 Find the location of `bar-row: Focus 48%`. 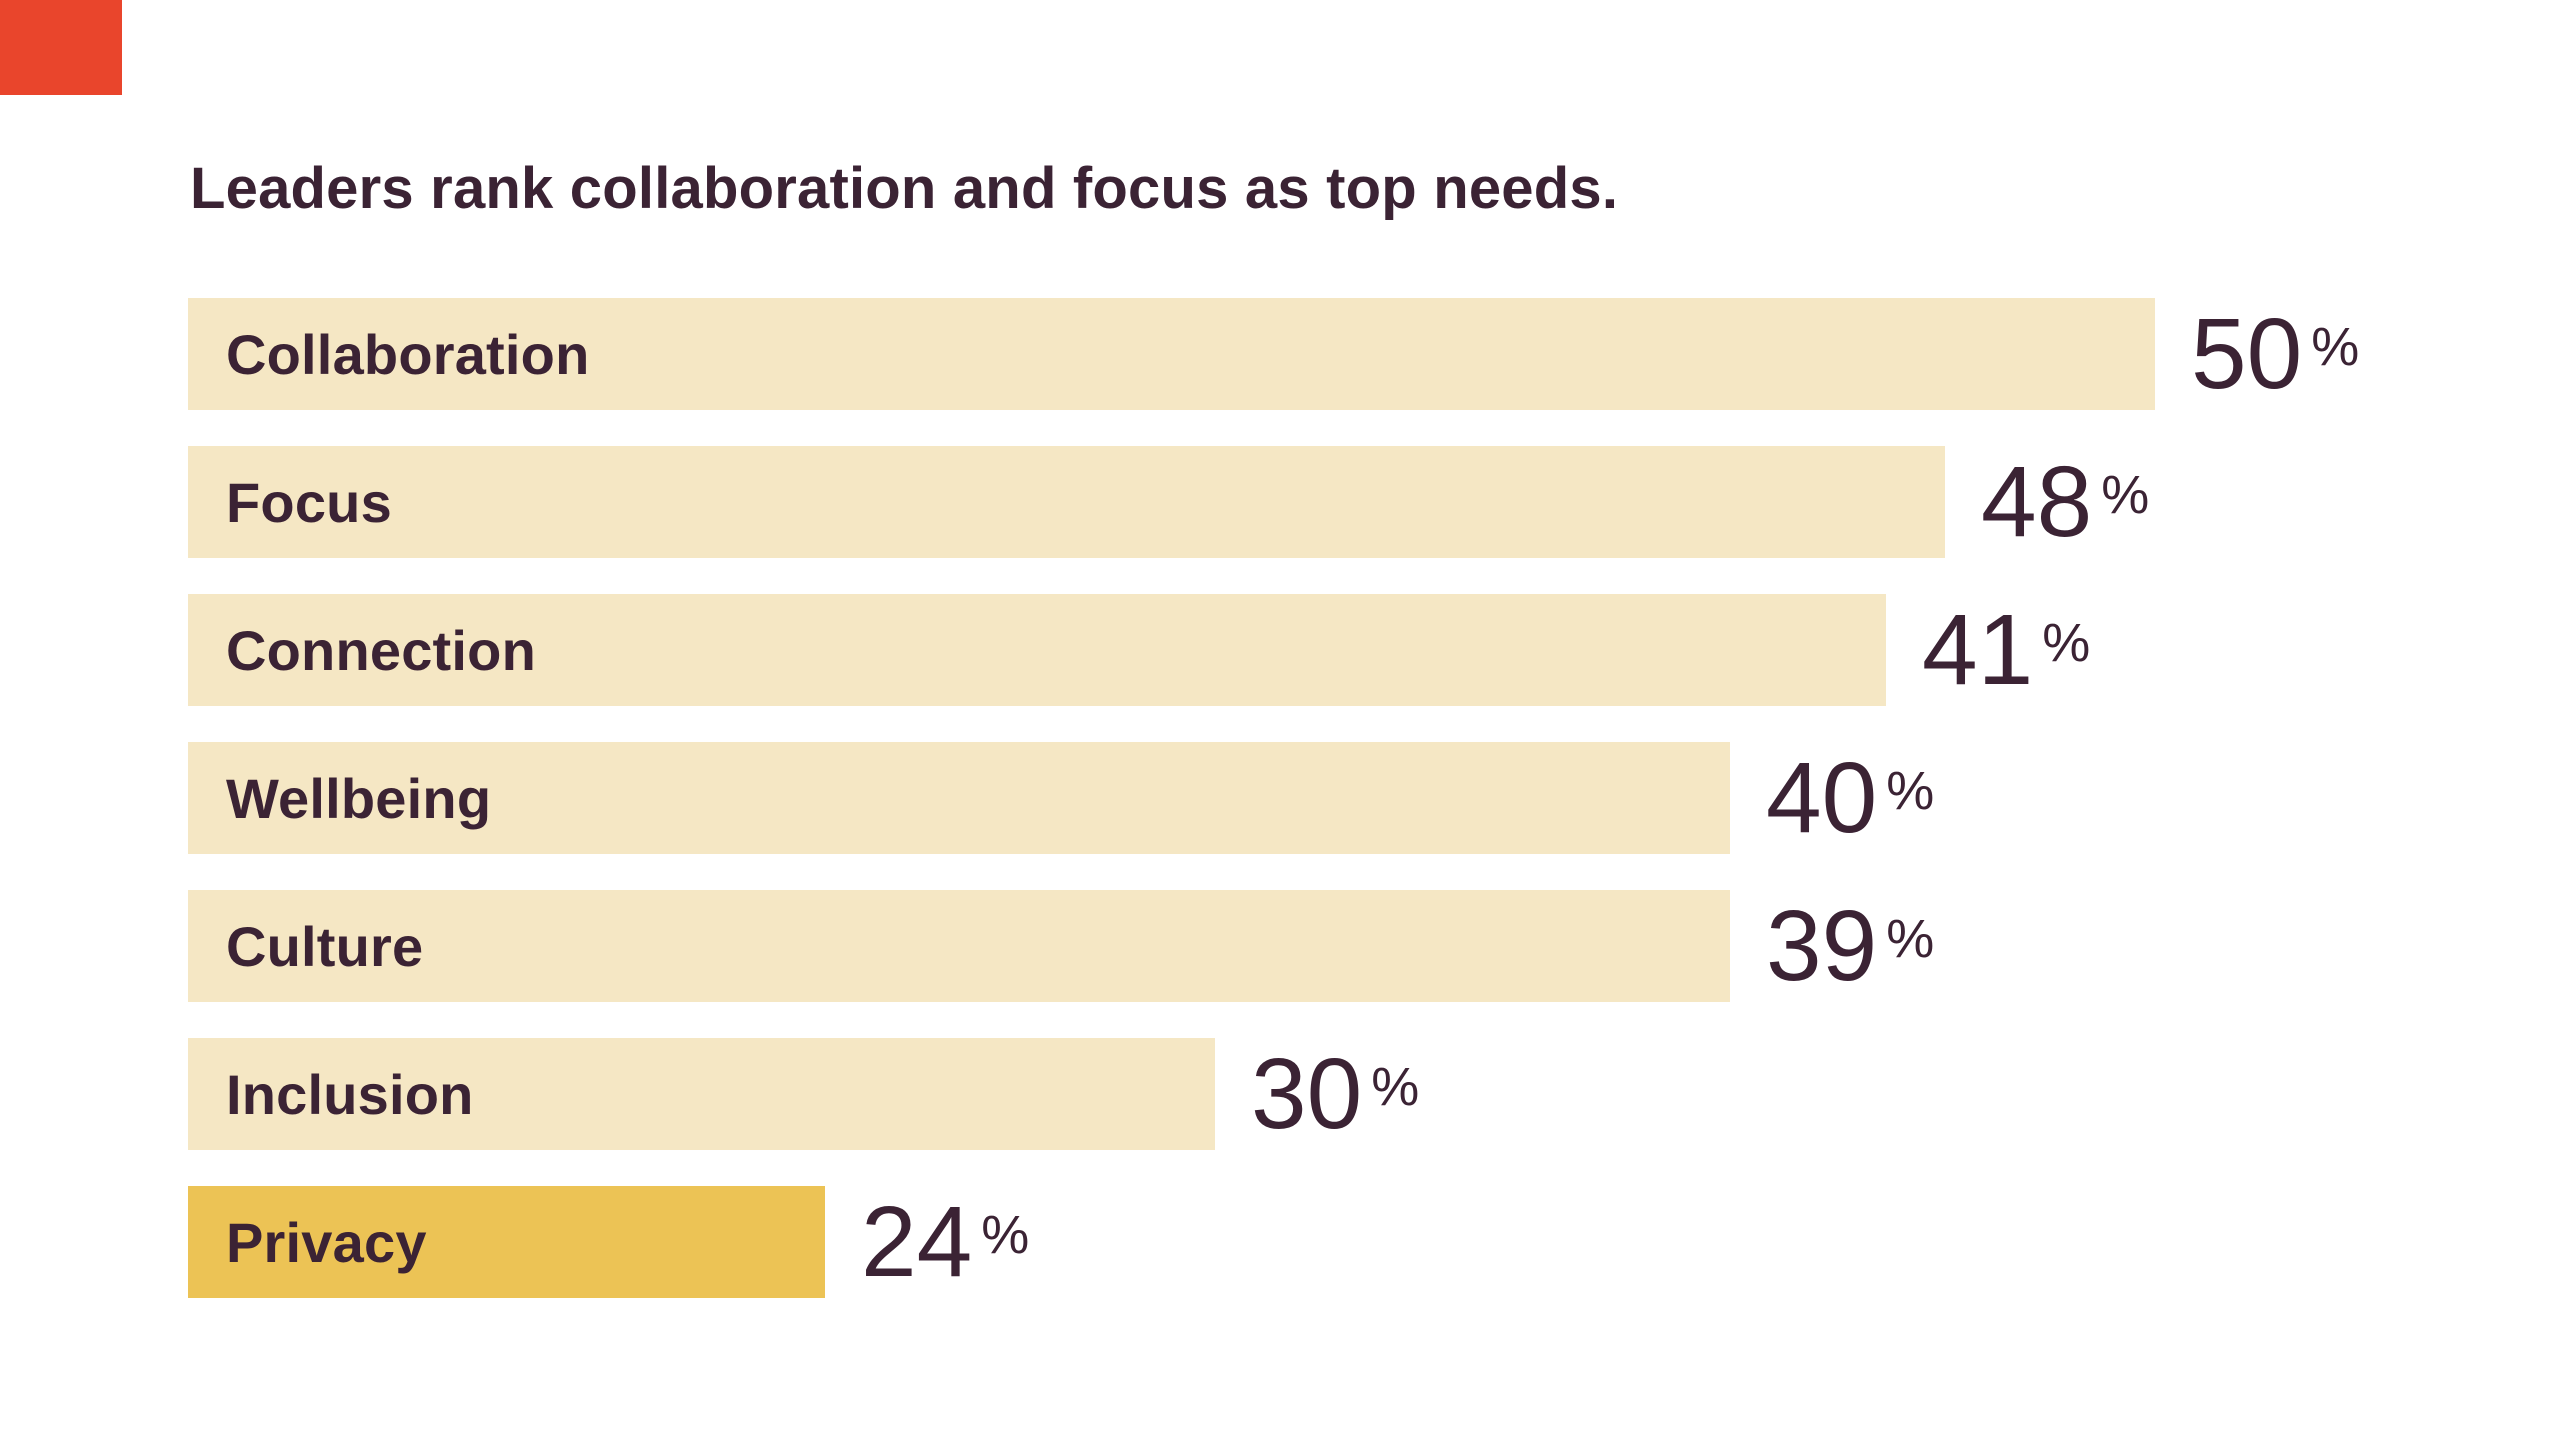

bar-row: Focus 48% is located at coordinates (1374, 502).